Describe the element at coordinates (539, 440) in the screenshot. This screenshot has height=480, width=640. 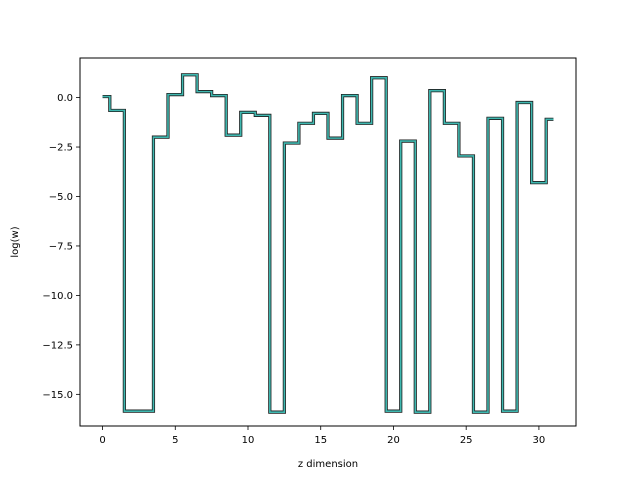
I see `x-tick-label: 30` at that location.